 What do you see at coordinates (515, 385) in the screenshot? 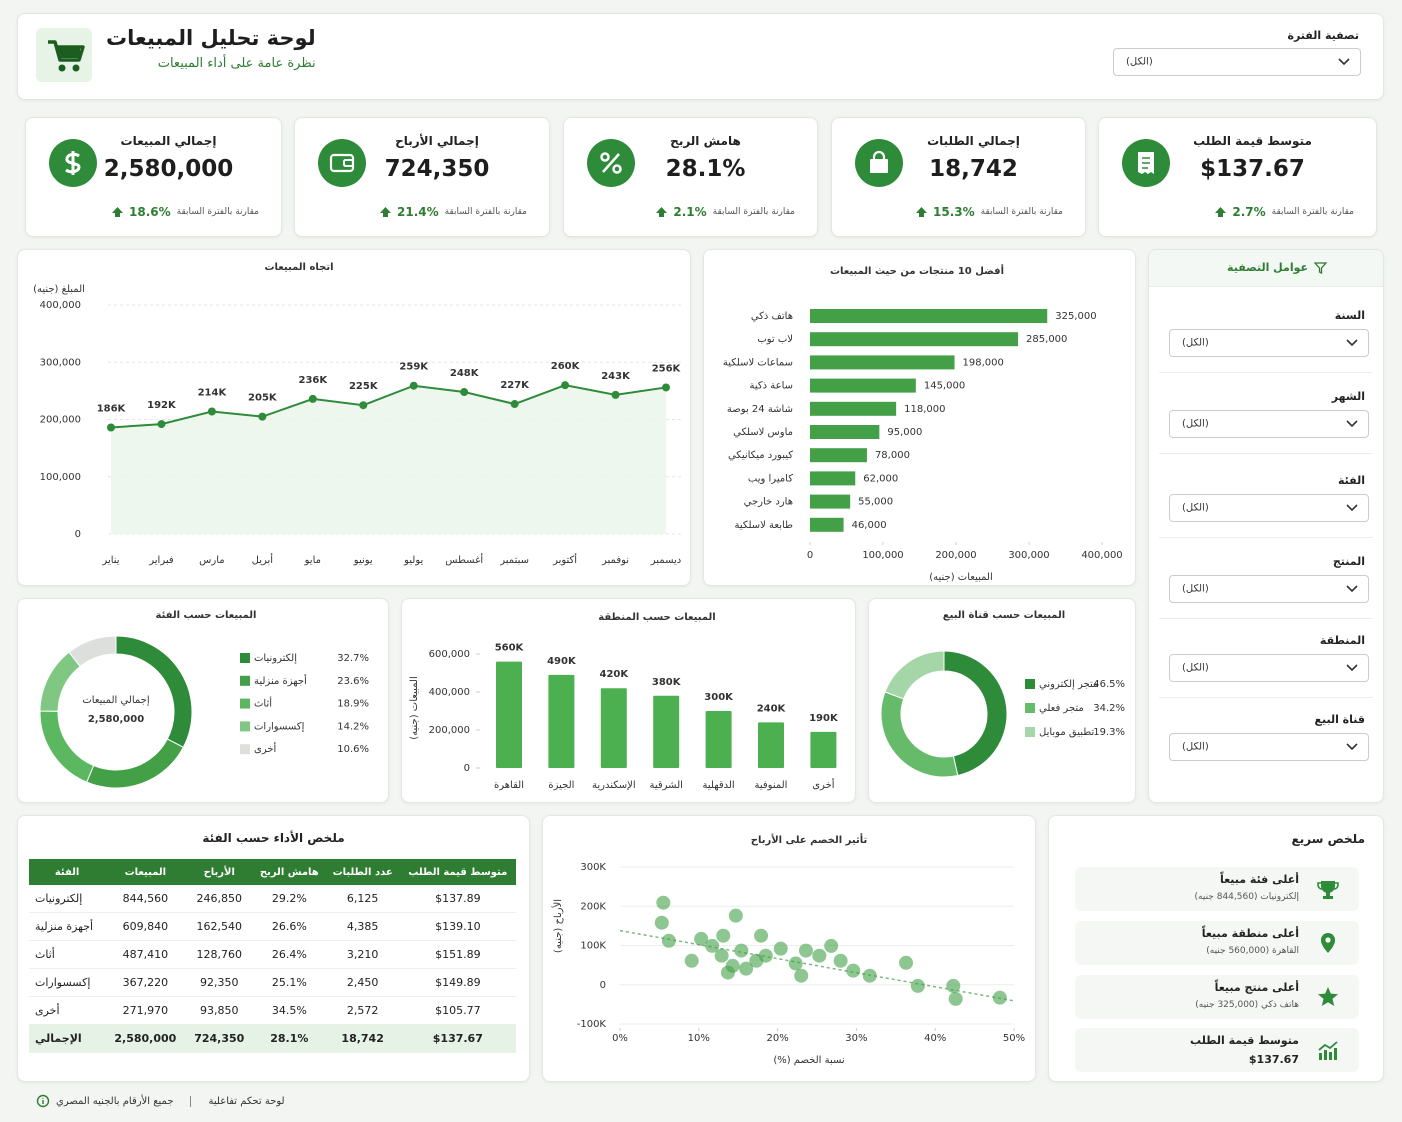
I see `data-label: 227K` at bounding box center [515, 385].